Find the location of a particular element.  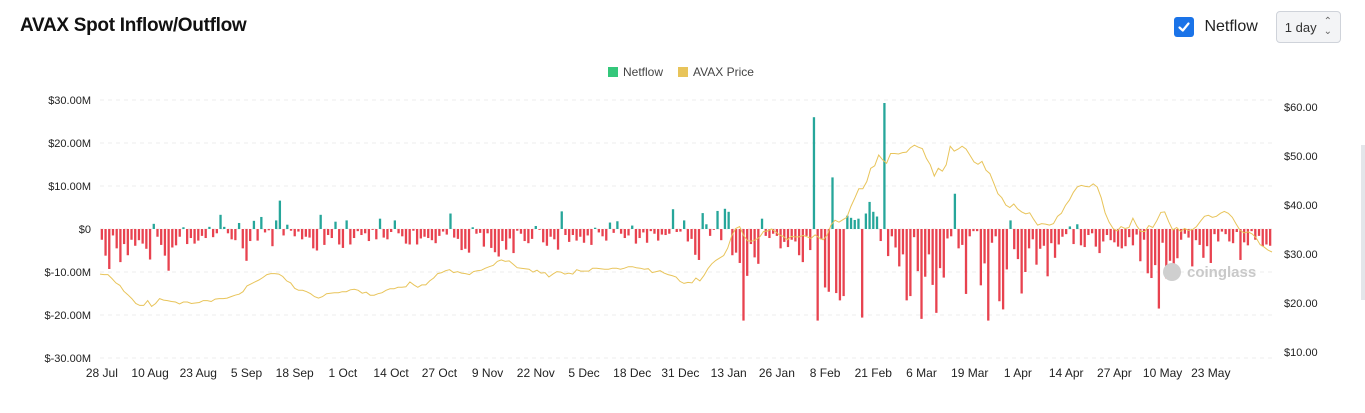

x-tick-label: 23 Aug is located at coordinates (198, 373).